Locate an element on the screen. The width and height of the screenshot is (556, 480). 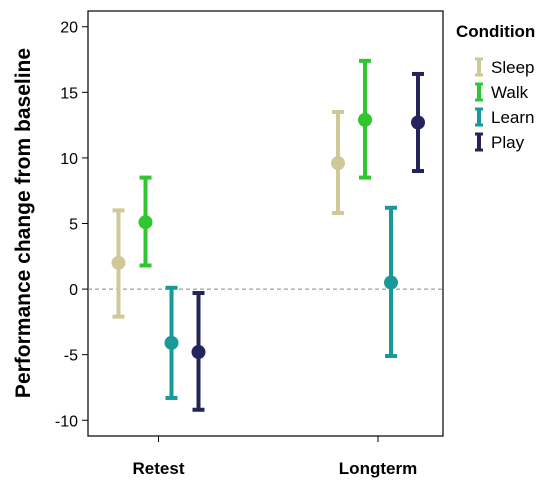
legend-item-walk: Walk is located at coordinates (502, 92).